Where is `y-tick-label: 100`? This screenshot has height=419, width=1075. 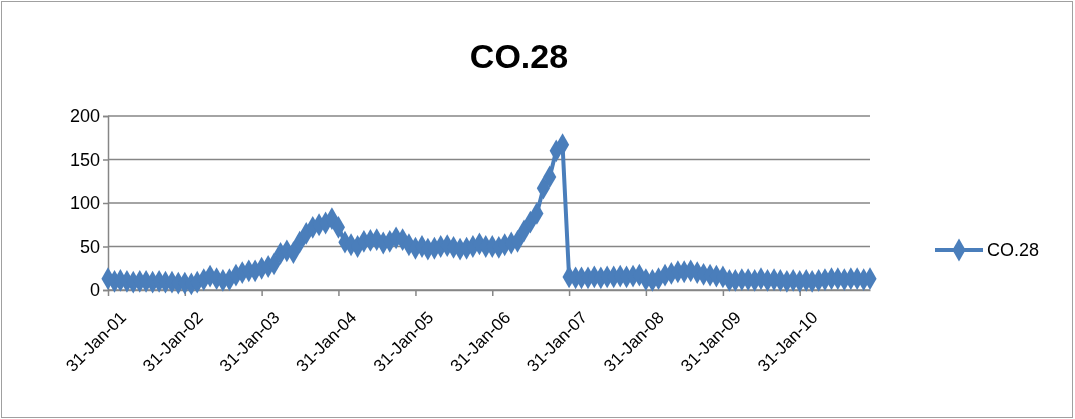
y-tick-label: 100 is located at coordinates (84, 203).